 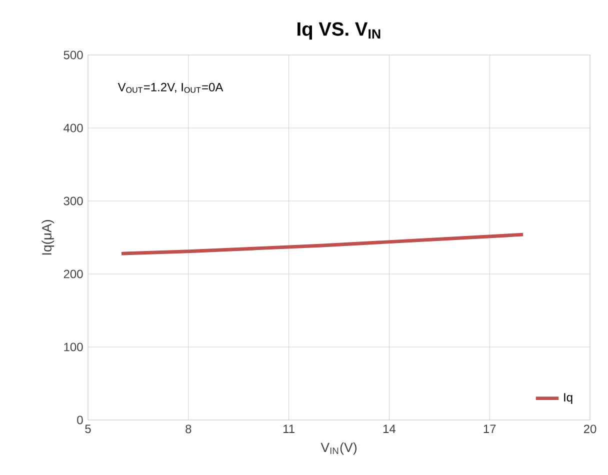 What do you see at coordinates (568, 398) in the screenshot?
I see `legend-label: Iq` at bounding box center [568, 398].